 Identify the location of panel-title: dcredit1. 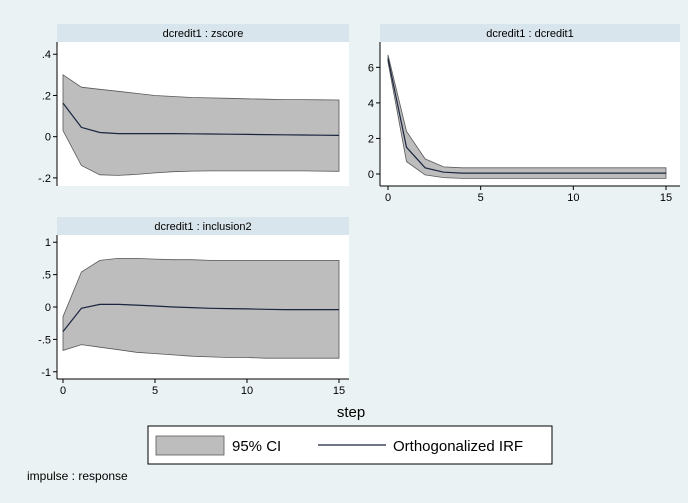
(529, 34).